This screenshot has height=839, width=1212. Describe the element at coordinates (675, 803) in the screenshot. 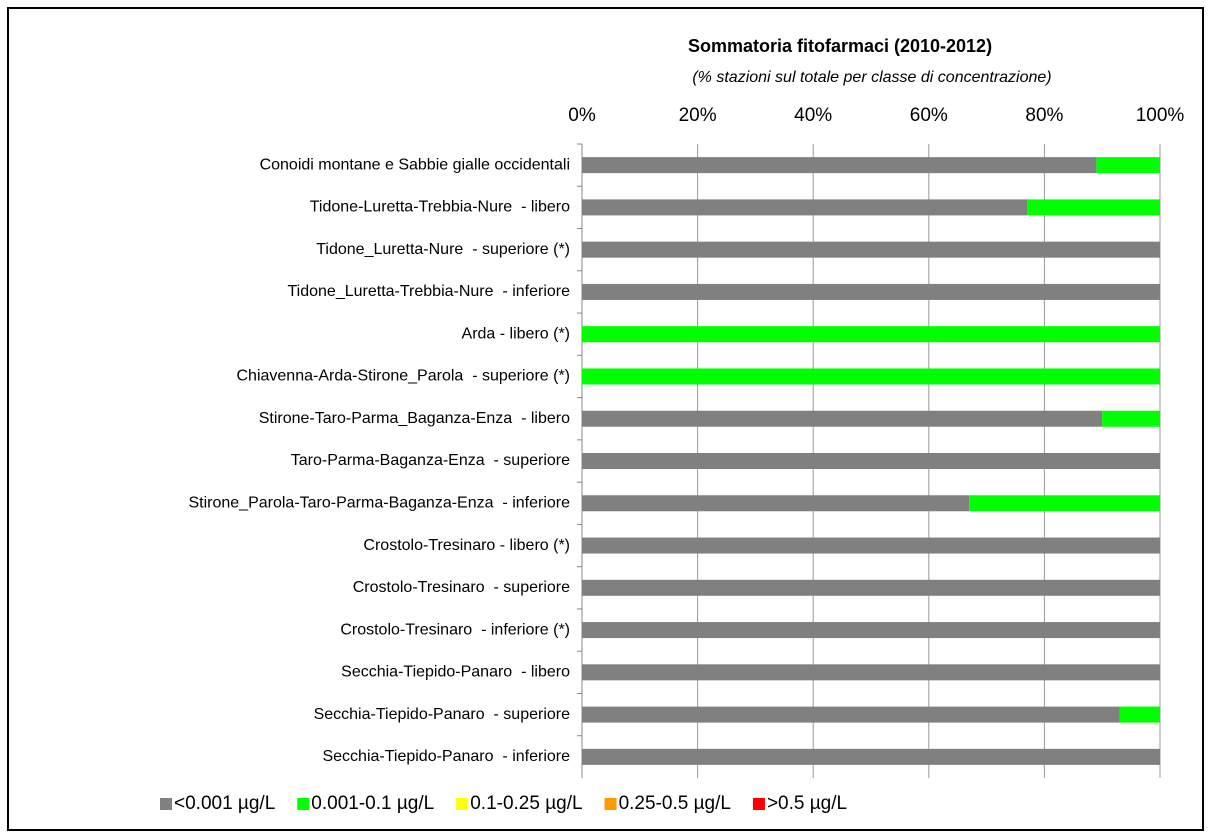

I see `legend-label: 0.25-0.5 µg/L` at that location.